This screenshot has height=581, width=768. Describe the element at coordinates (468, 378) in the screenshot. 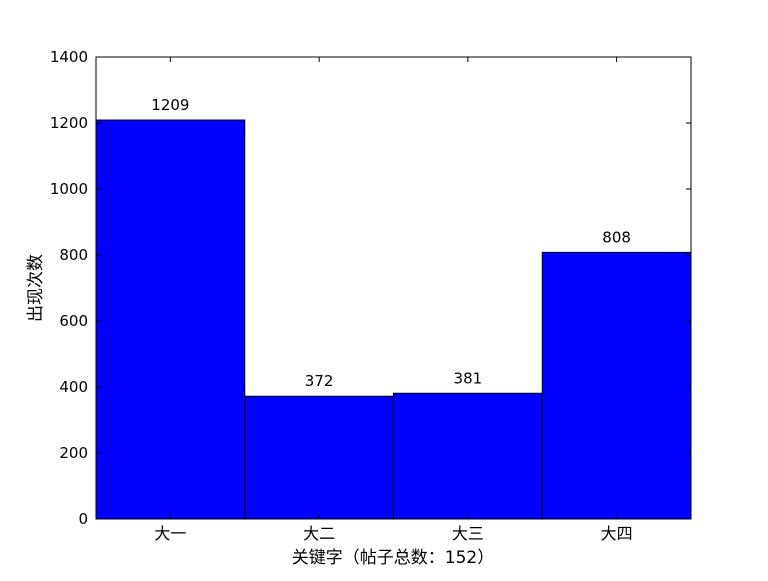

I see `data-label-3: 381` at that location.